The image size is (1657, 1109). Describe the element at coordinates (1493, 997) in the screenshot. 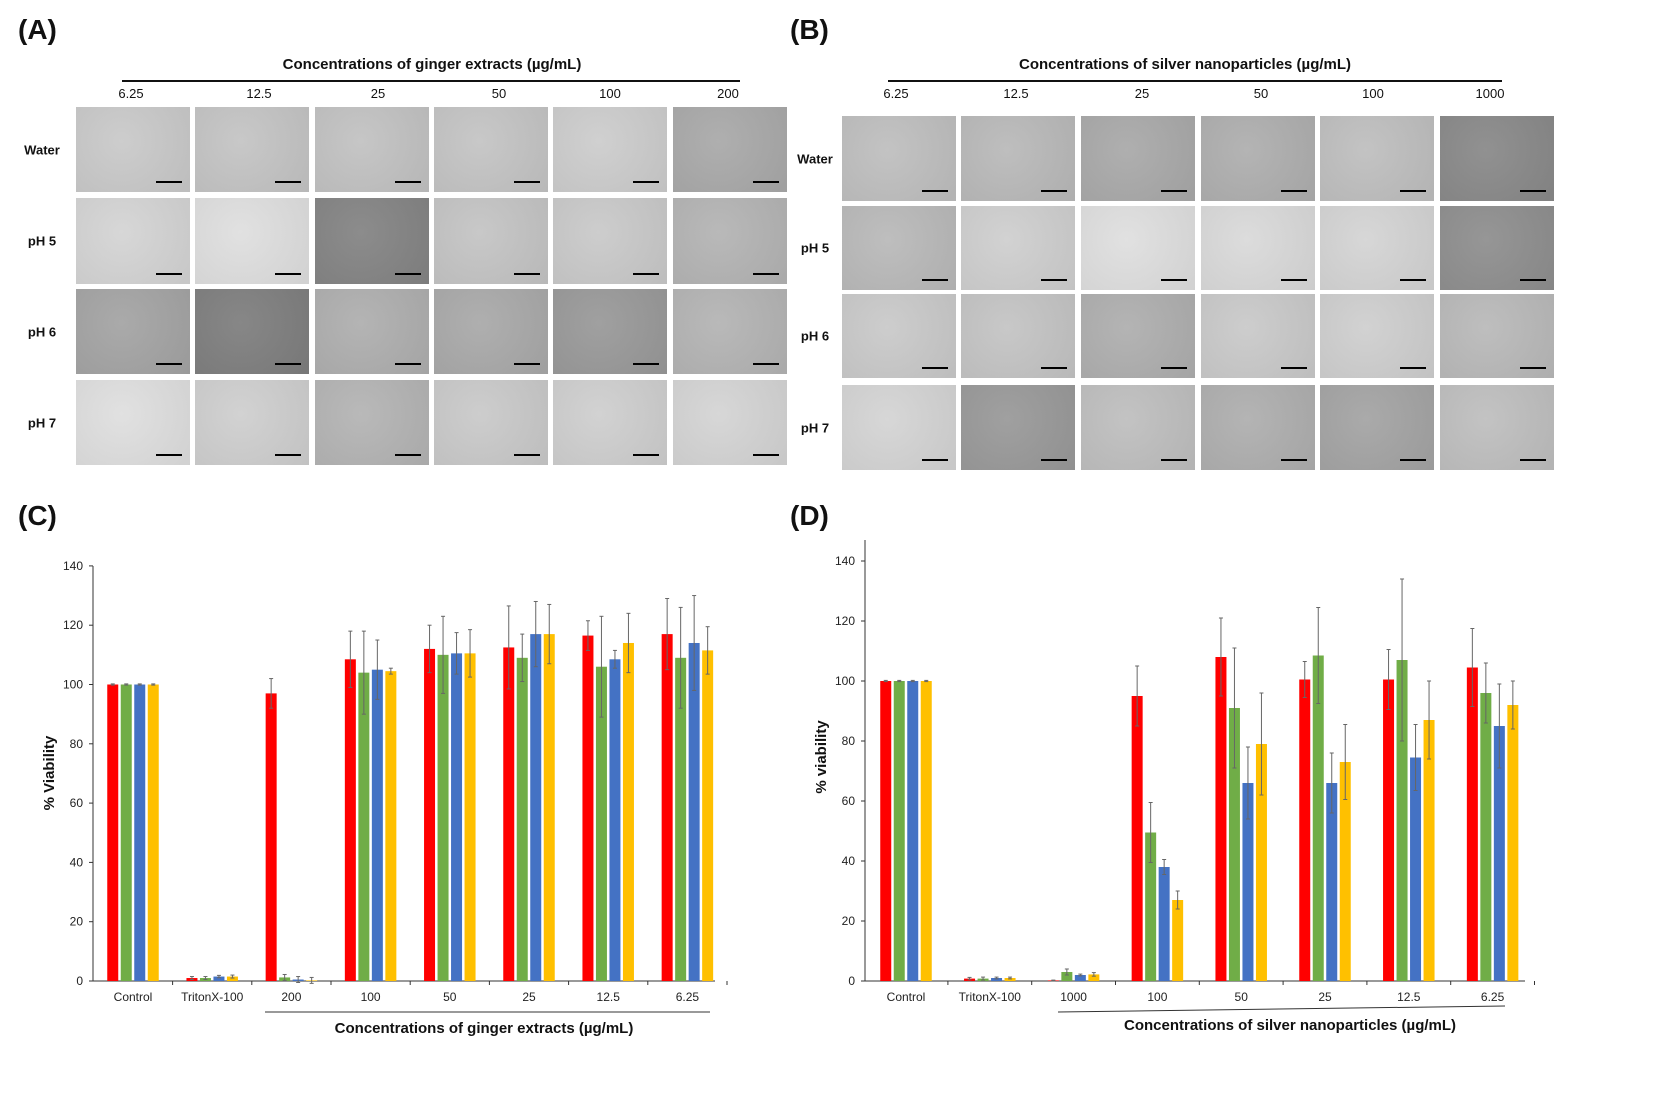

I see `x-tick-label: 6.25` at that location.